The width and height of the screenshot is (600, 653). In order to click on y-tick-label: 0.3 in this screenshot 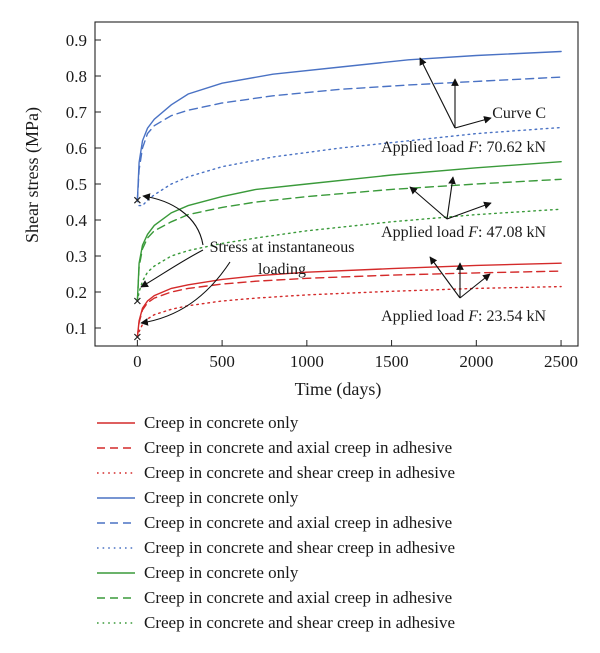, I will do `click(76, 256)`.